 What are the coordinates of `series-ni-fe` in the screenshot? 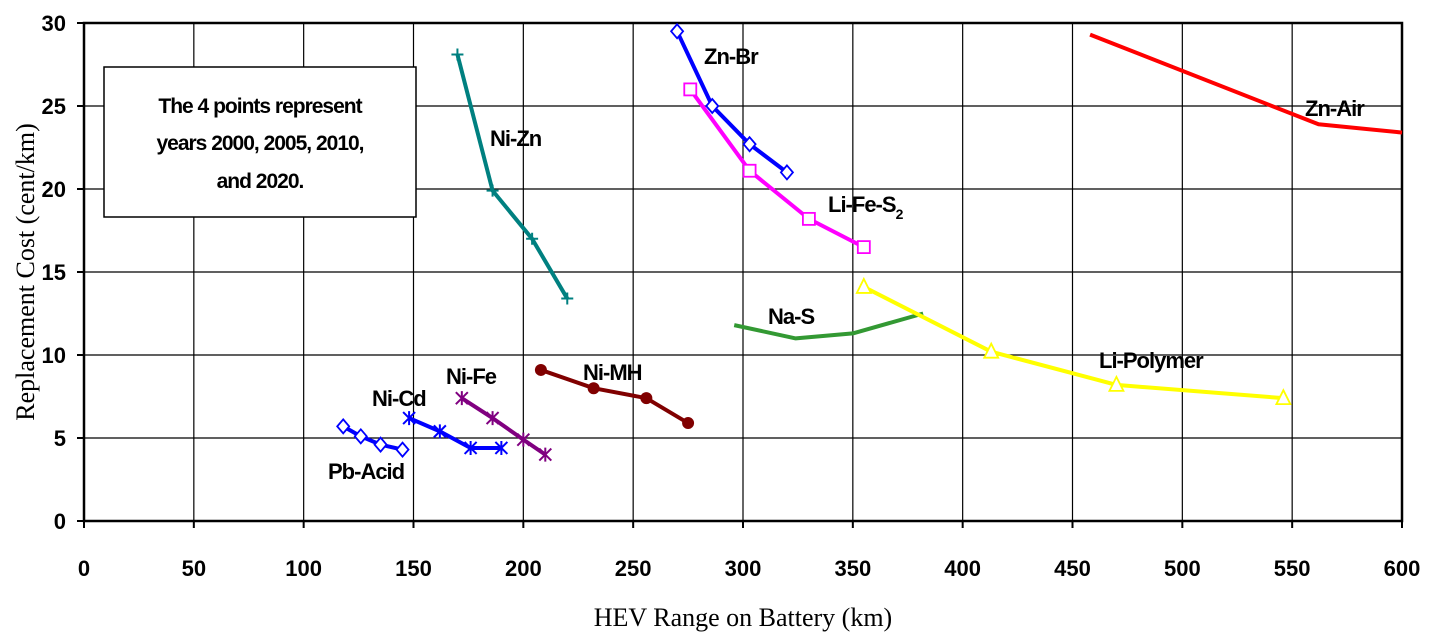 It's located at (504, 426).